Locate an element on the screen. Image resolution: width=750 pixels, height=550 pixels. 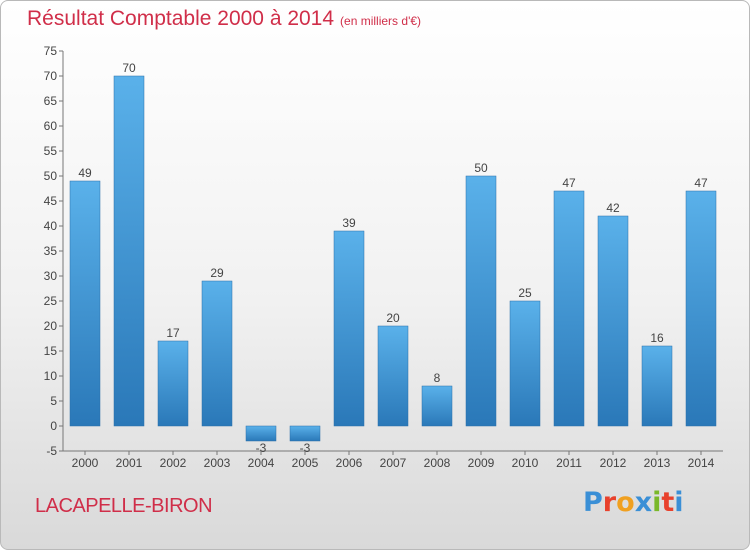
x-tick-label: 2005 is located at coordinates (305, 463).